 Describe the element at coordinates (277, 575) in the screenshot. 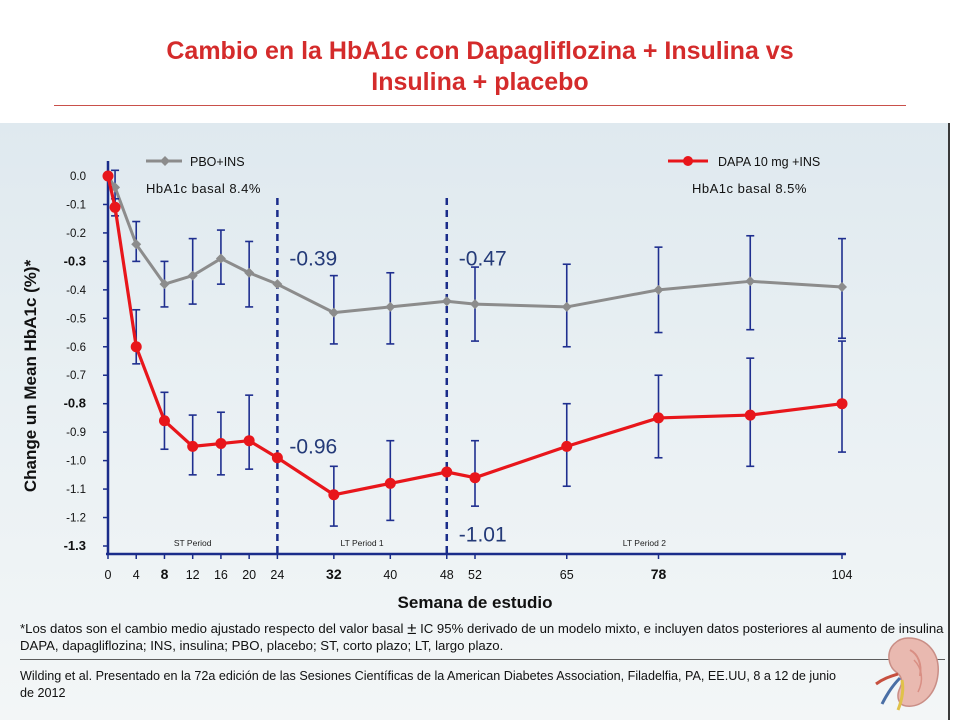

I see `x-tick-label: 24` at that location.